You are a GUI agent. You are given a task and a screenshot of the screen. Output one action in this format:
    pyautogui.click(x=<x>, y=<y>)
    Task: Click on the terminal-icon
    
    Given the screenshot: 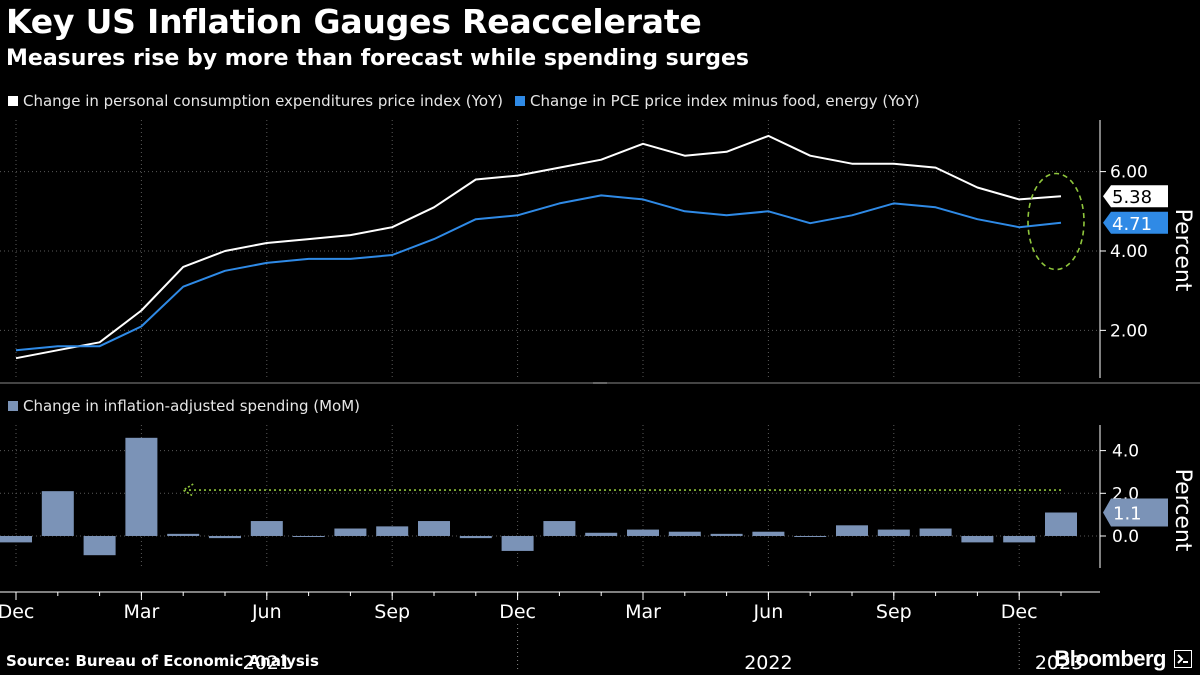 What is the action you would take?
    pyautogui.click(x=1183, y=659)
    